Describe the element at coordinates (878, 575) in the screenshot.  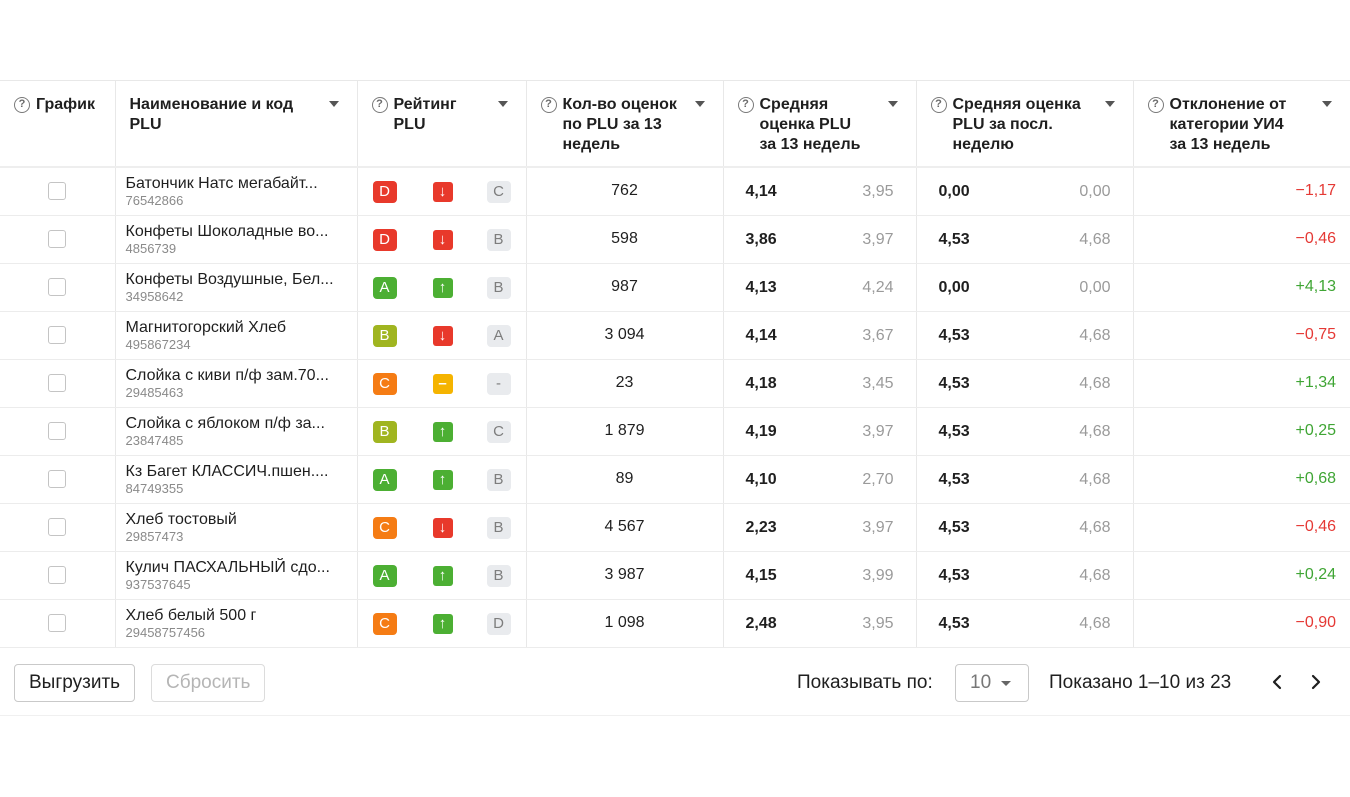
I see `avg-rating-13w-category: 3,99` at that location.